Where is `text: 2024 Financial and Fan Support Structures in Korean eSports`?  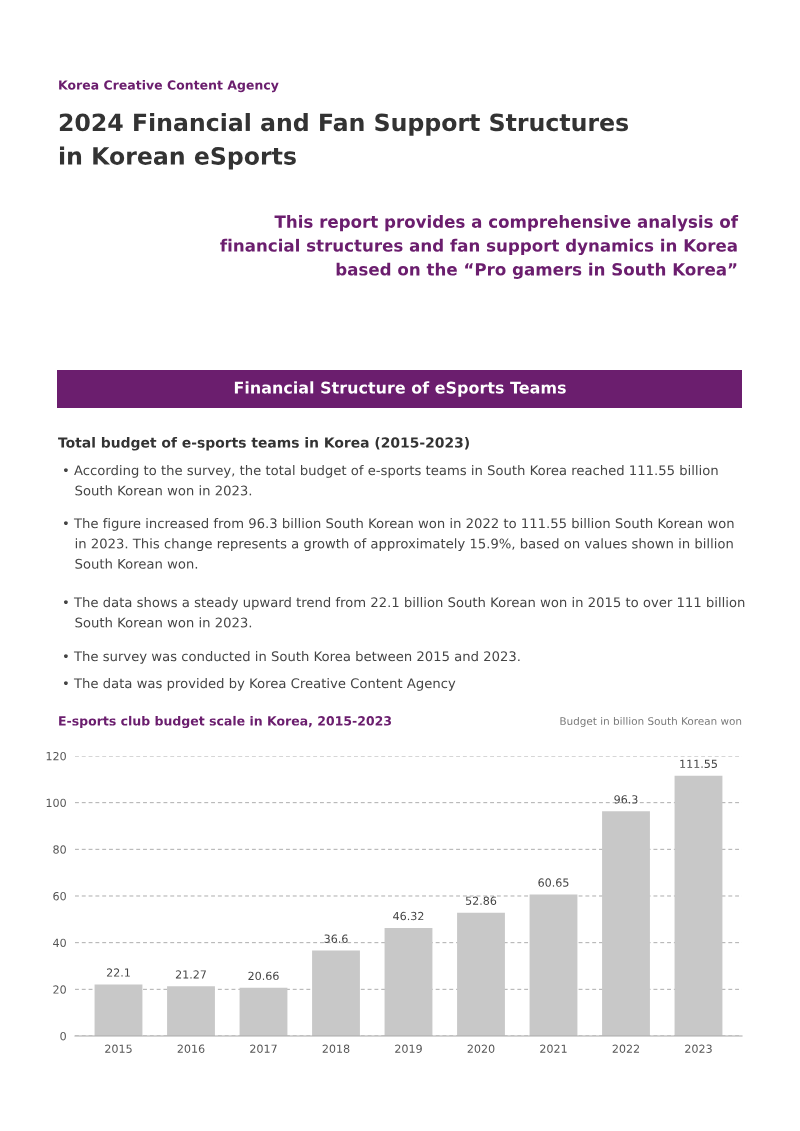
text: 2024 Financial and Fan Support Structures in Korean eSports is located at coordinates (344, 141).